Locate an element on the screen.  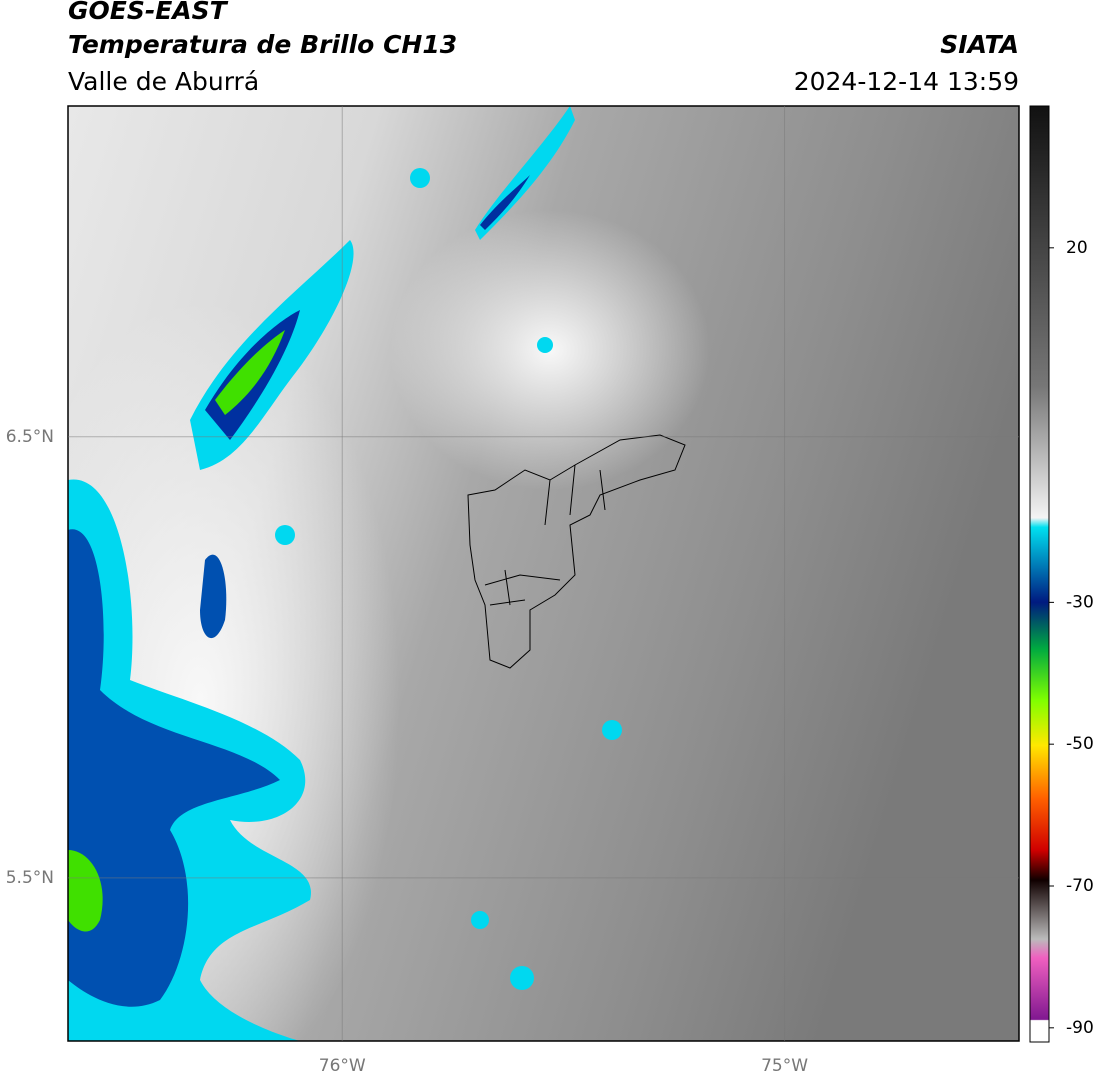
colorbar-tick-label: -30 is located at coordinates (1080, 602).